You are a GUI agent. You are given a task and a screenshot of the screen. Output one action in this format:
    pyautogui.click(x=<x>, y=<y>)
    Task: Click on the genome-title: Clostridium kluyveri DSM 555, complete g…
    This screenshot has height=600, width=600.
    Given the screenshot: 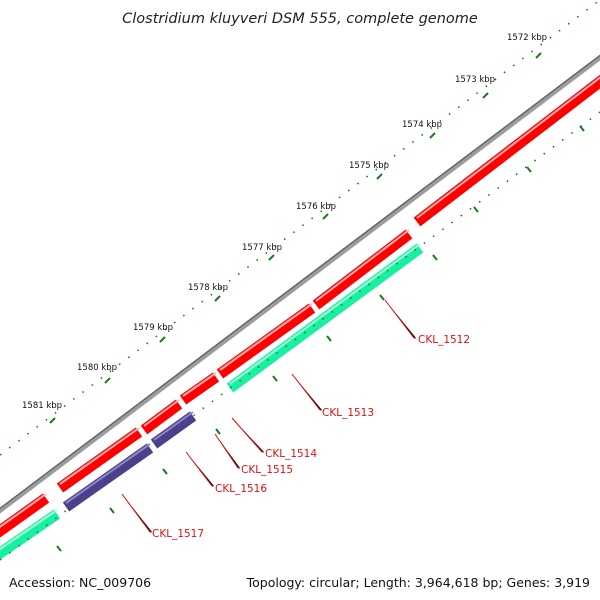 What is the action you would take?
    pyautogui.click(x=300, y=19)
    